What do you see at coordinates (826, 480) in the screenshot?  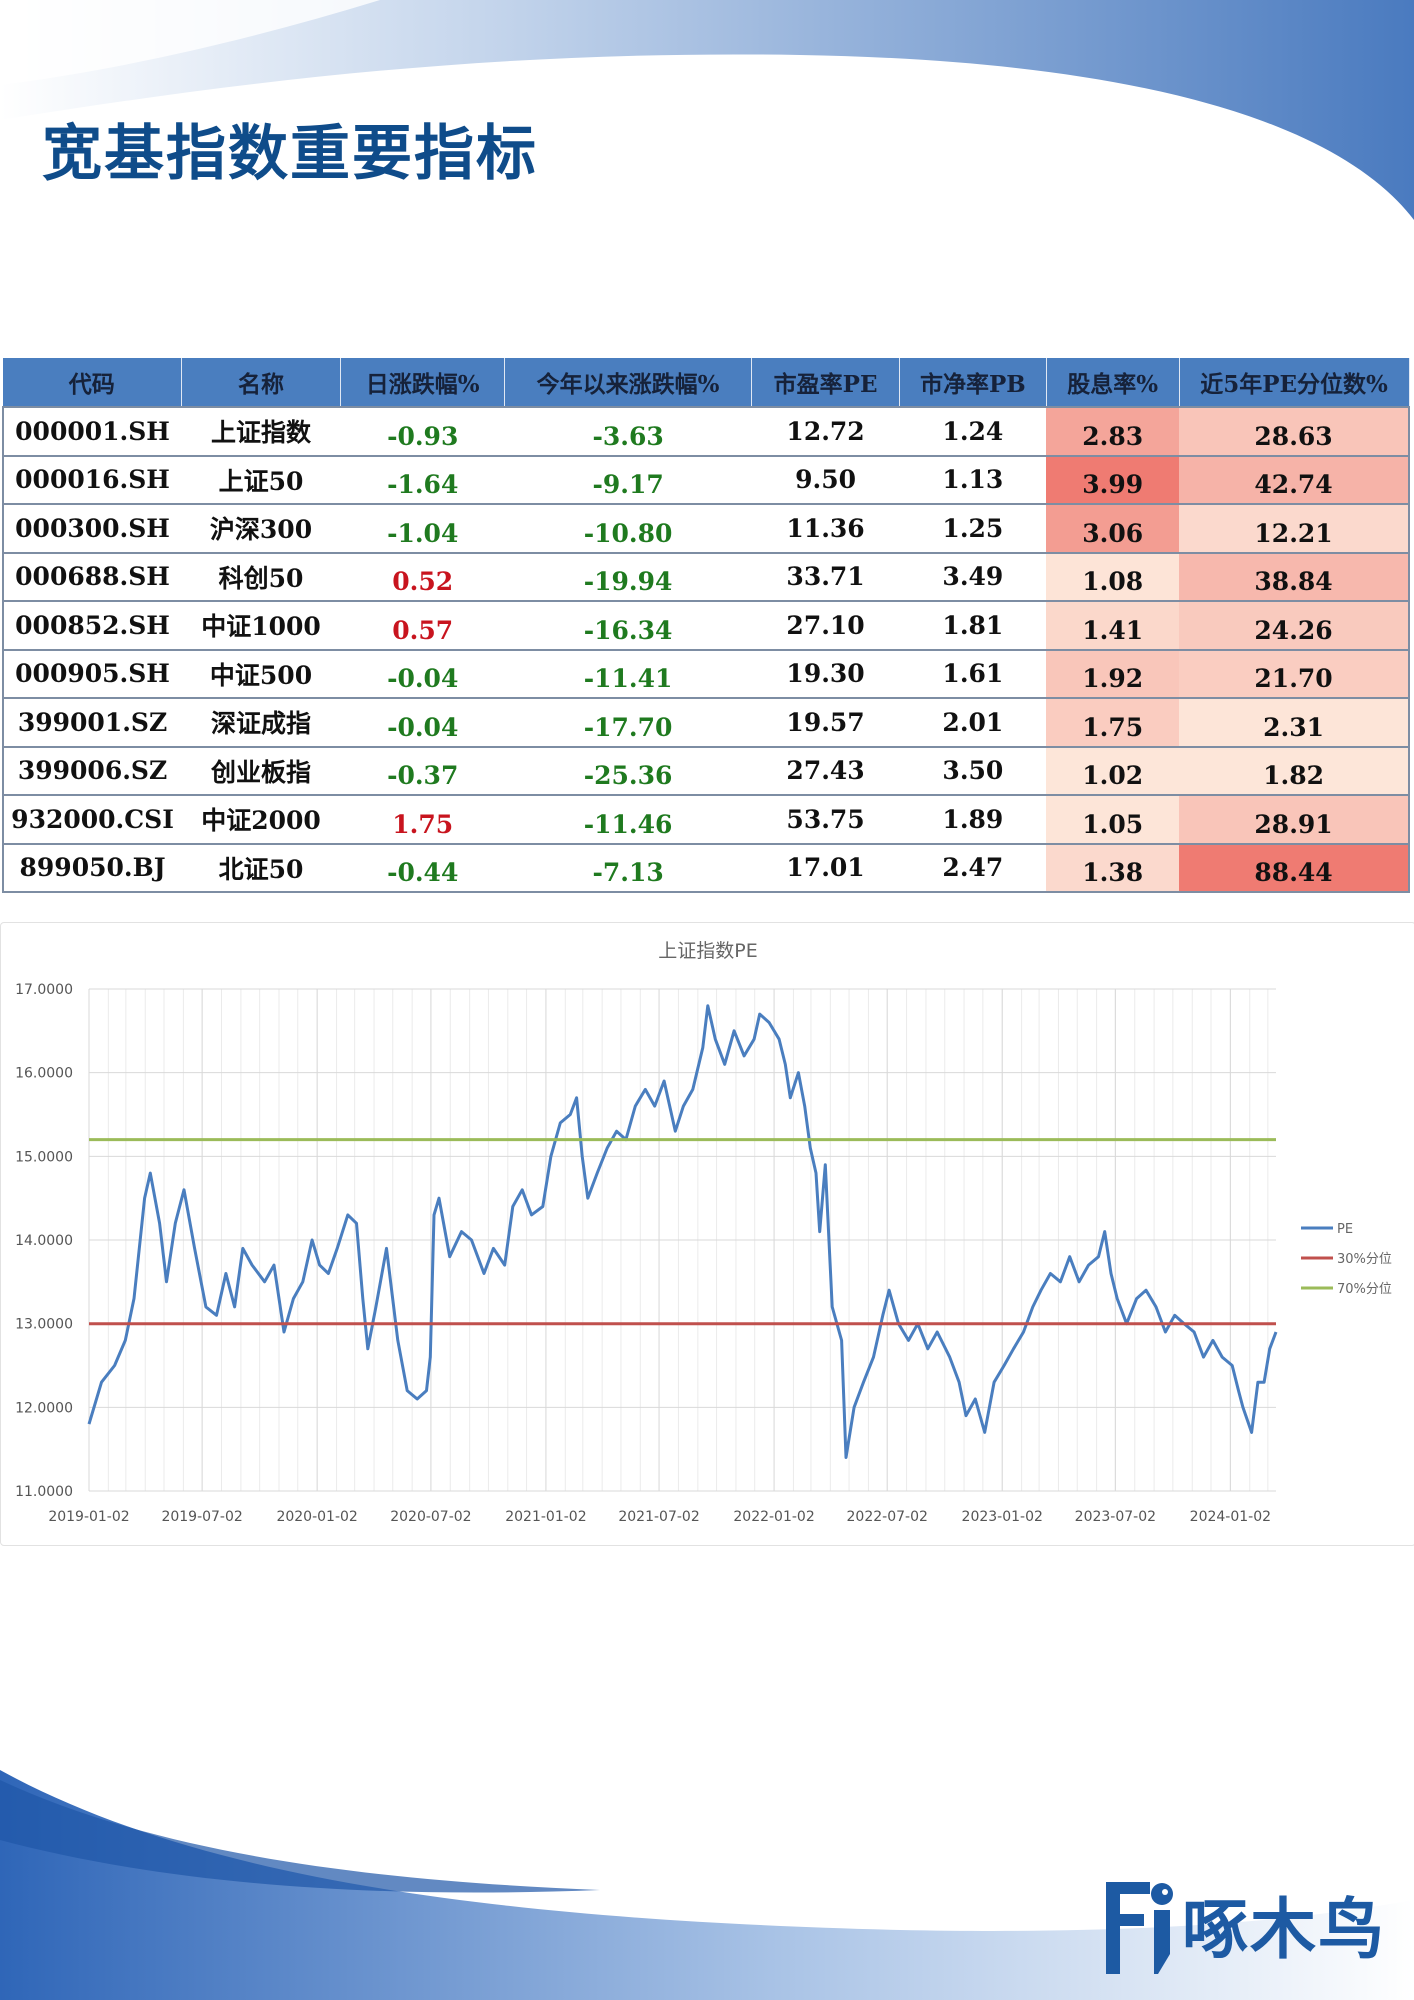 I see `pe-value: 9.50` at bounding box center [826, 480].